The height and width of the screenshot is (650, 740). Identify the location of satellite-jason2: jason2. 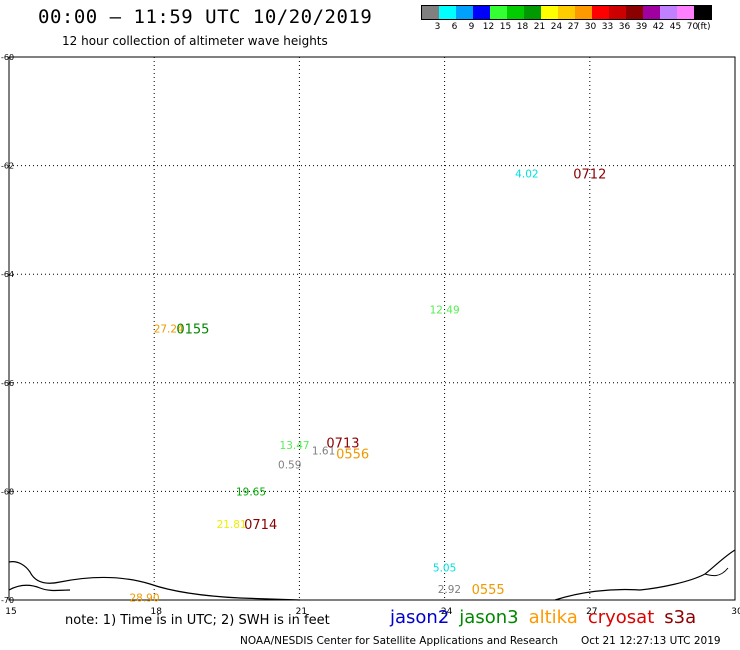
(420, 617).